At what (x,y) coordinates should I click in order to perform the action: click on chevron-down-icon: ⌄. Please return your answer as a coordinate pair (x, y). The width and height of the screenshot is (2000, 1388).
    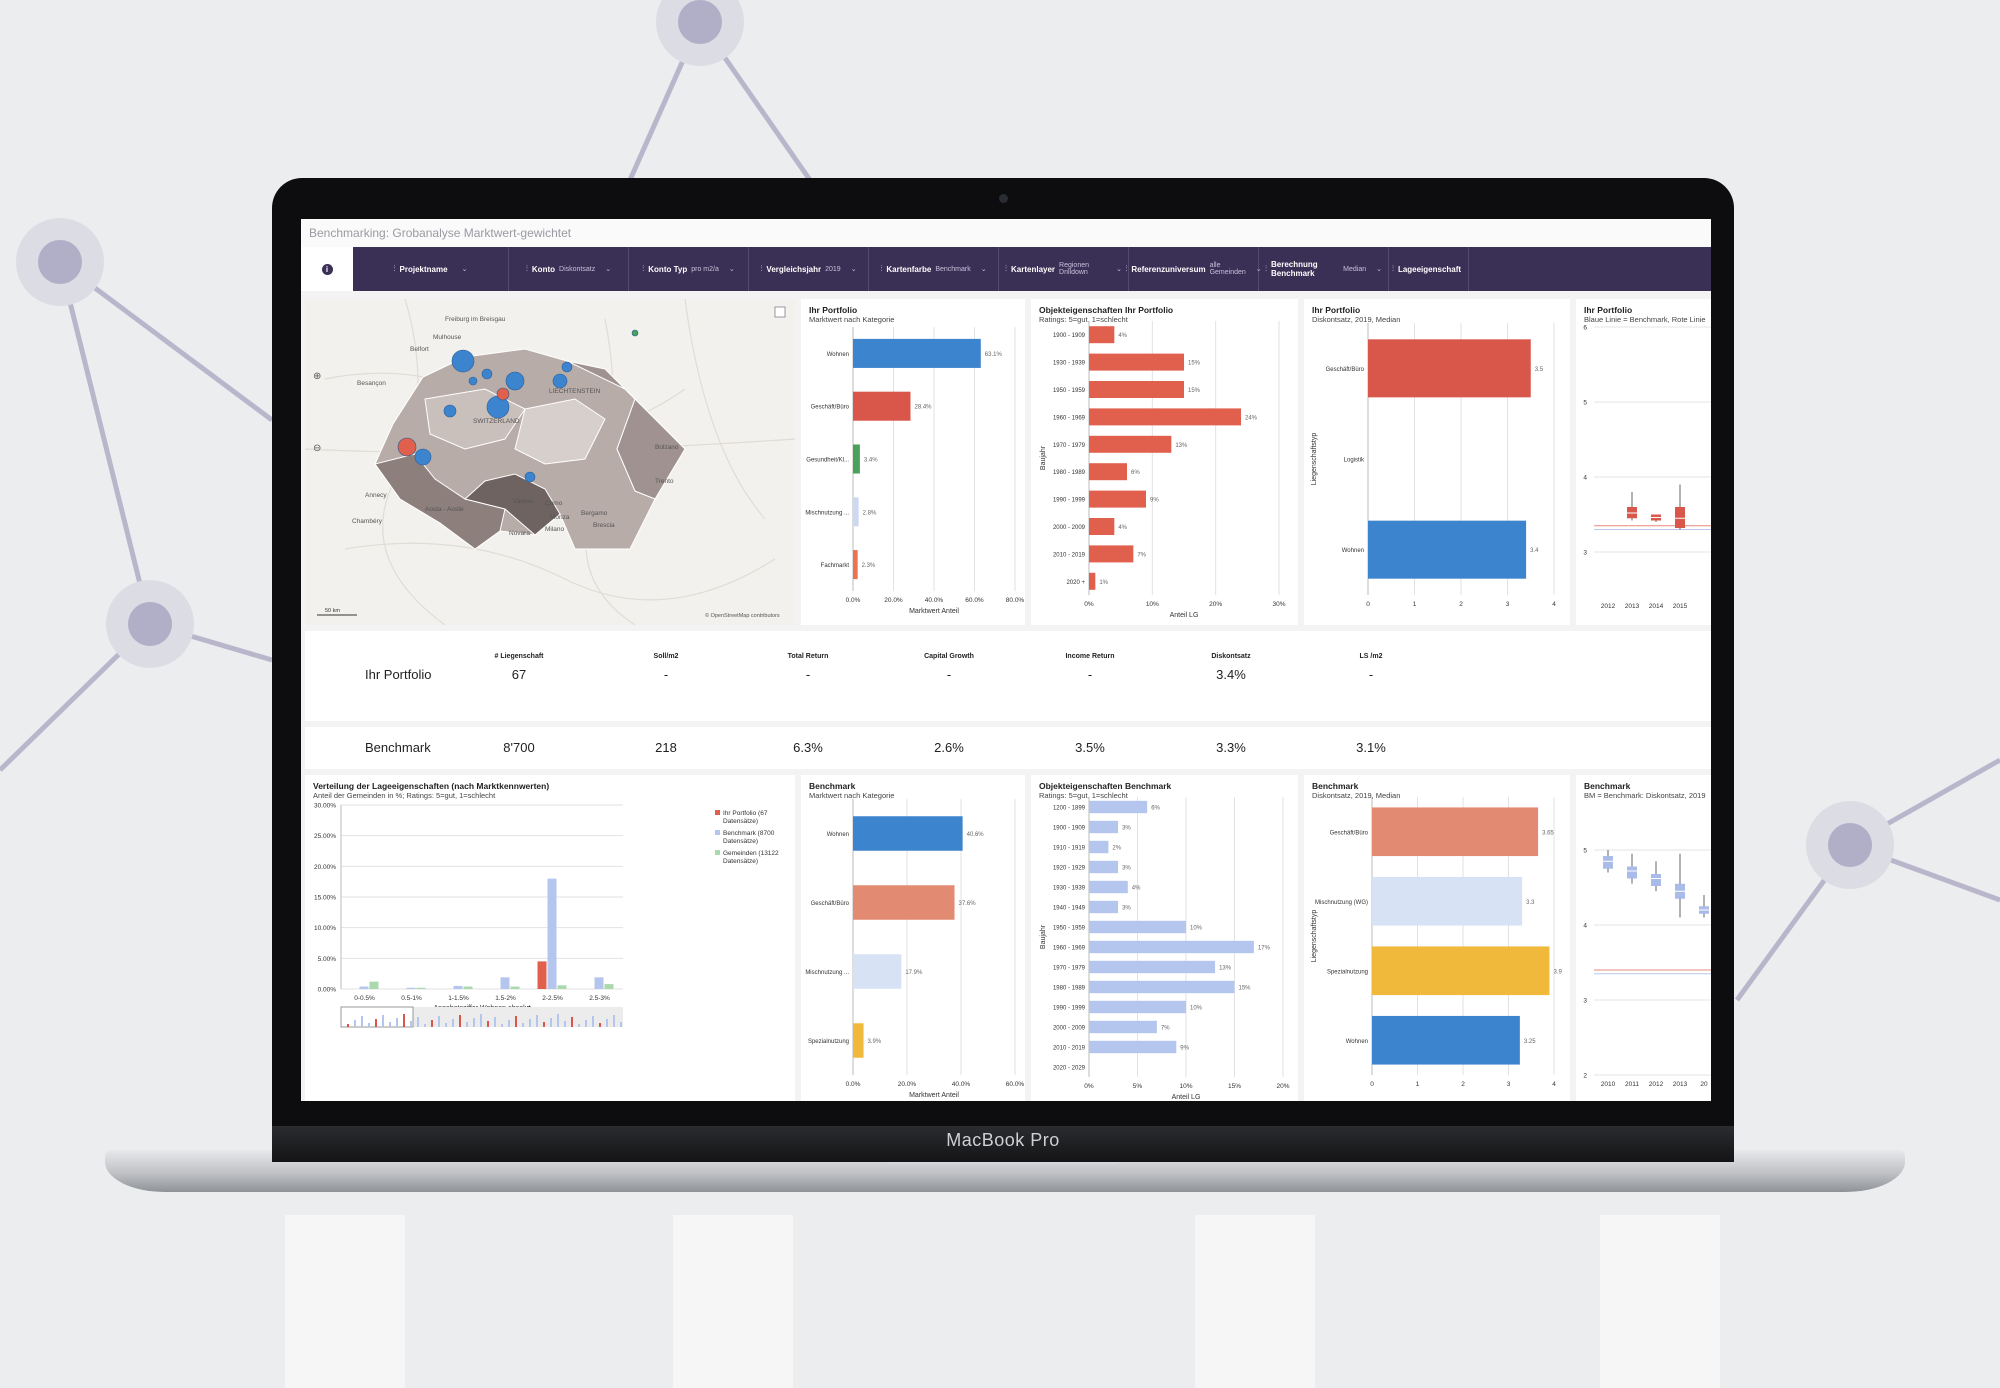
    Looking at the image, I should click on (983, 269).